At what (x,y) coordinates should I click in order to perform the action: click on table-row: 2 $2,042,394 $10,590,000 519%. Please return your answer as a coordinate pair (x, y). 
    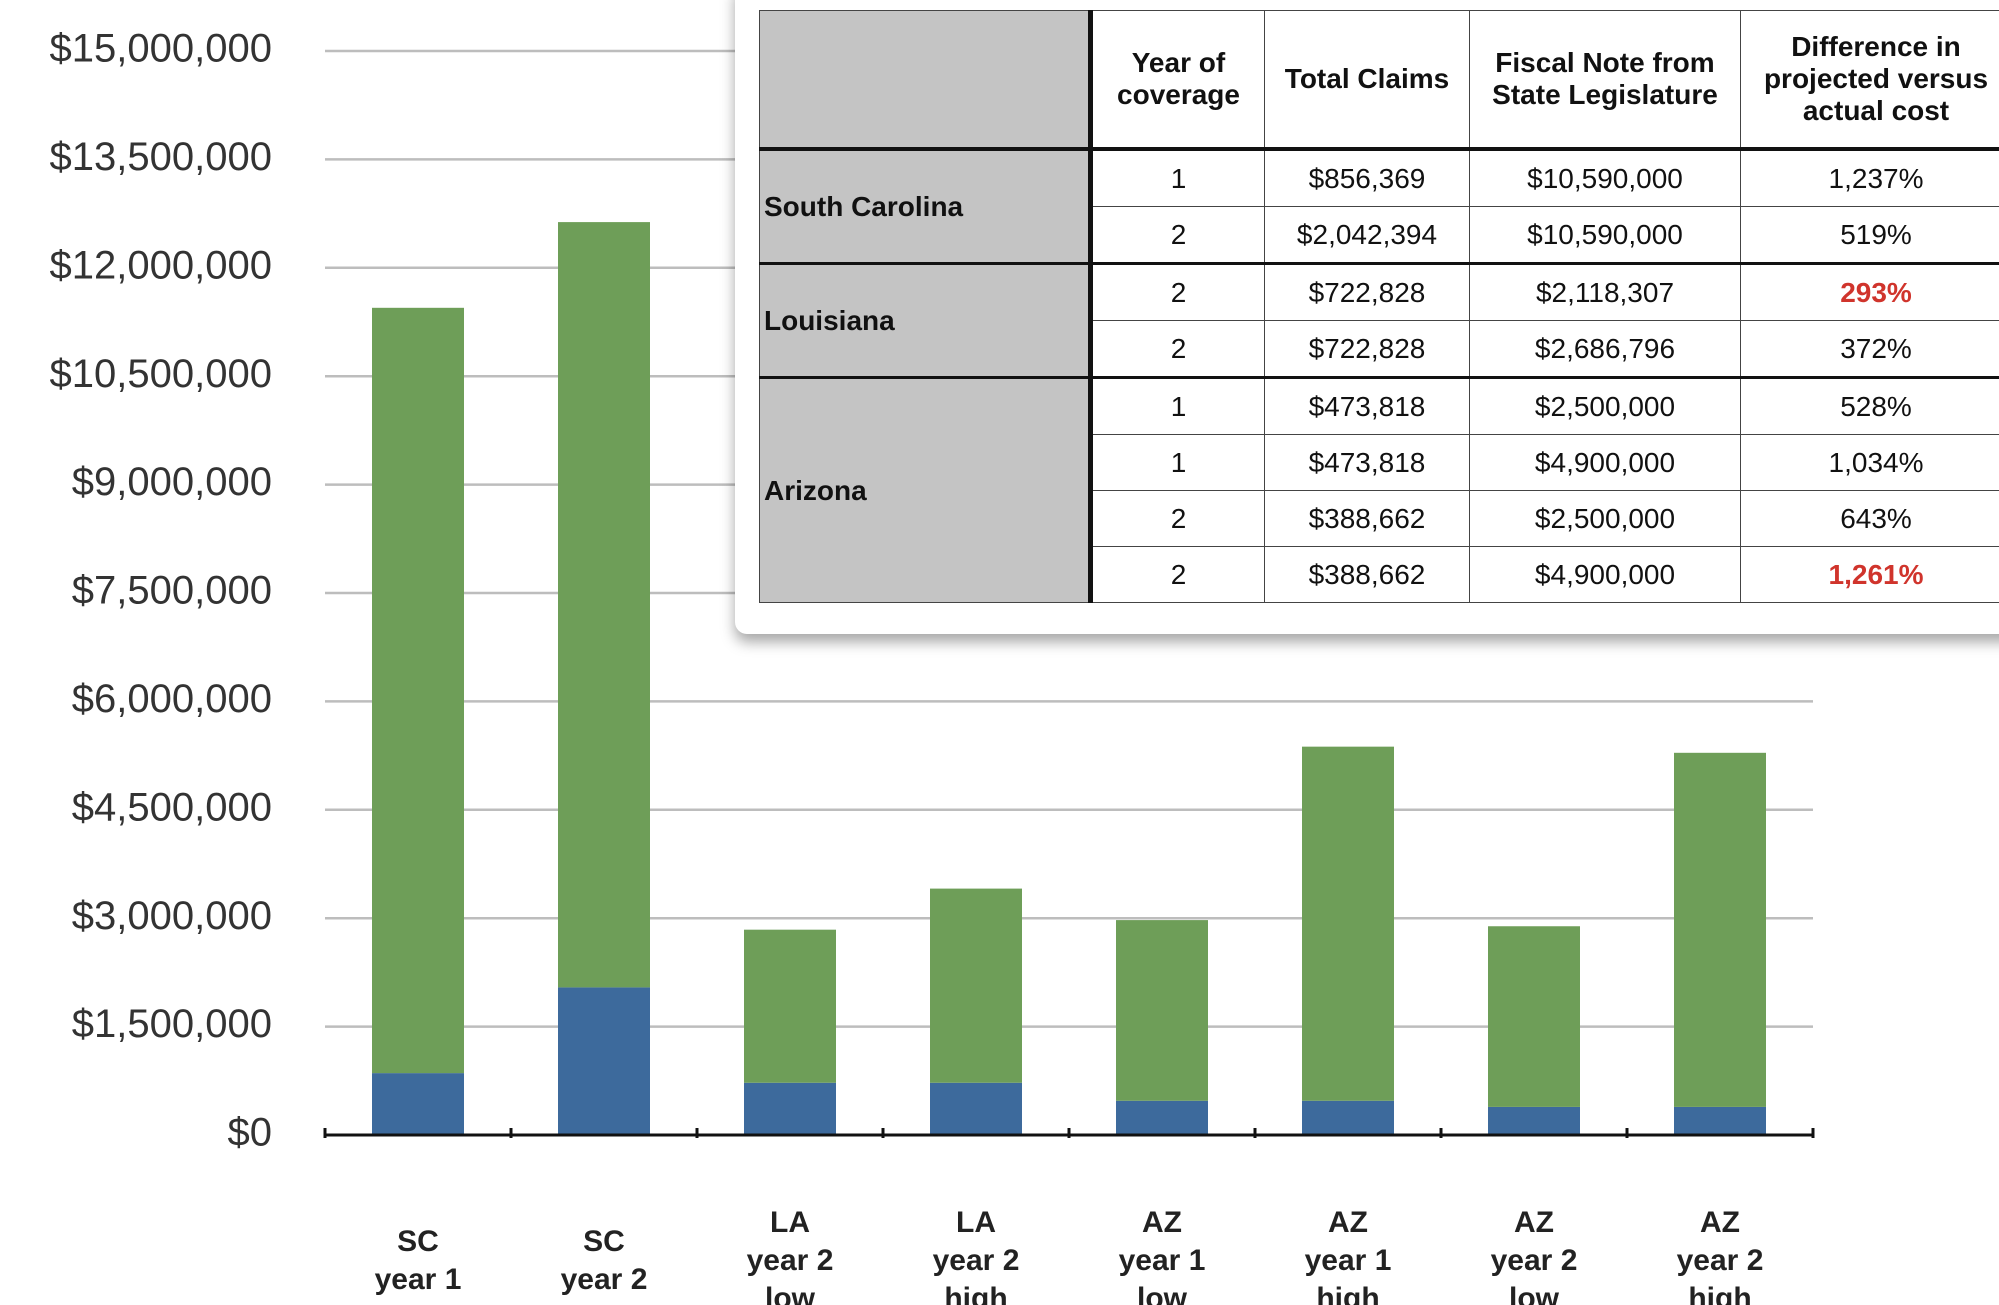
    Looking at the image, I should click on (1379, 235).